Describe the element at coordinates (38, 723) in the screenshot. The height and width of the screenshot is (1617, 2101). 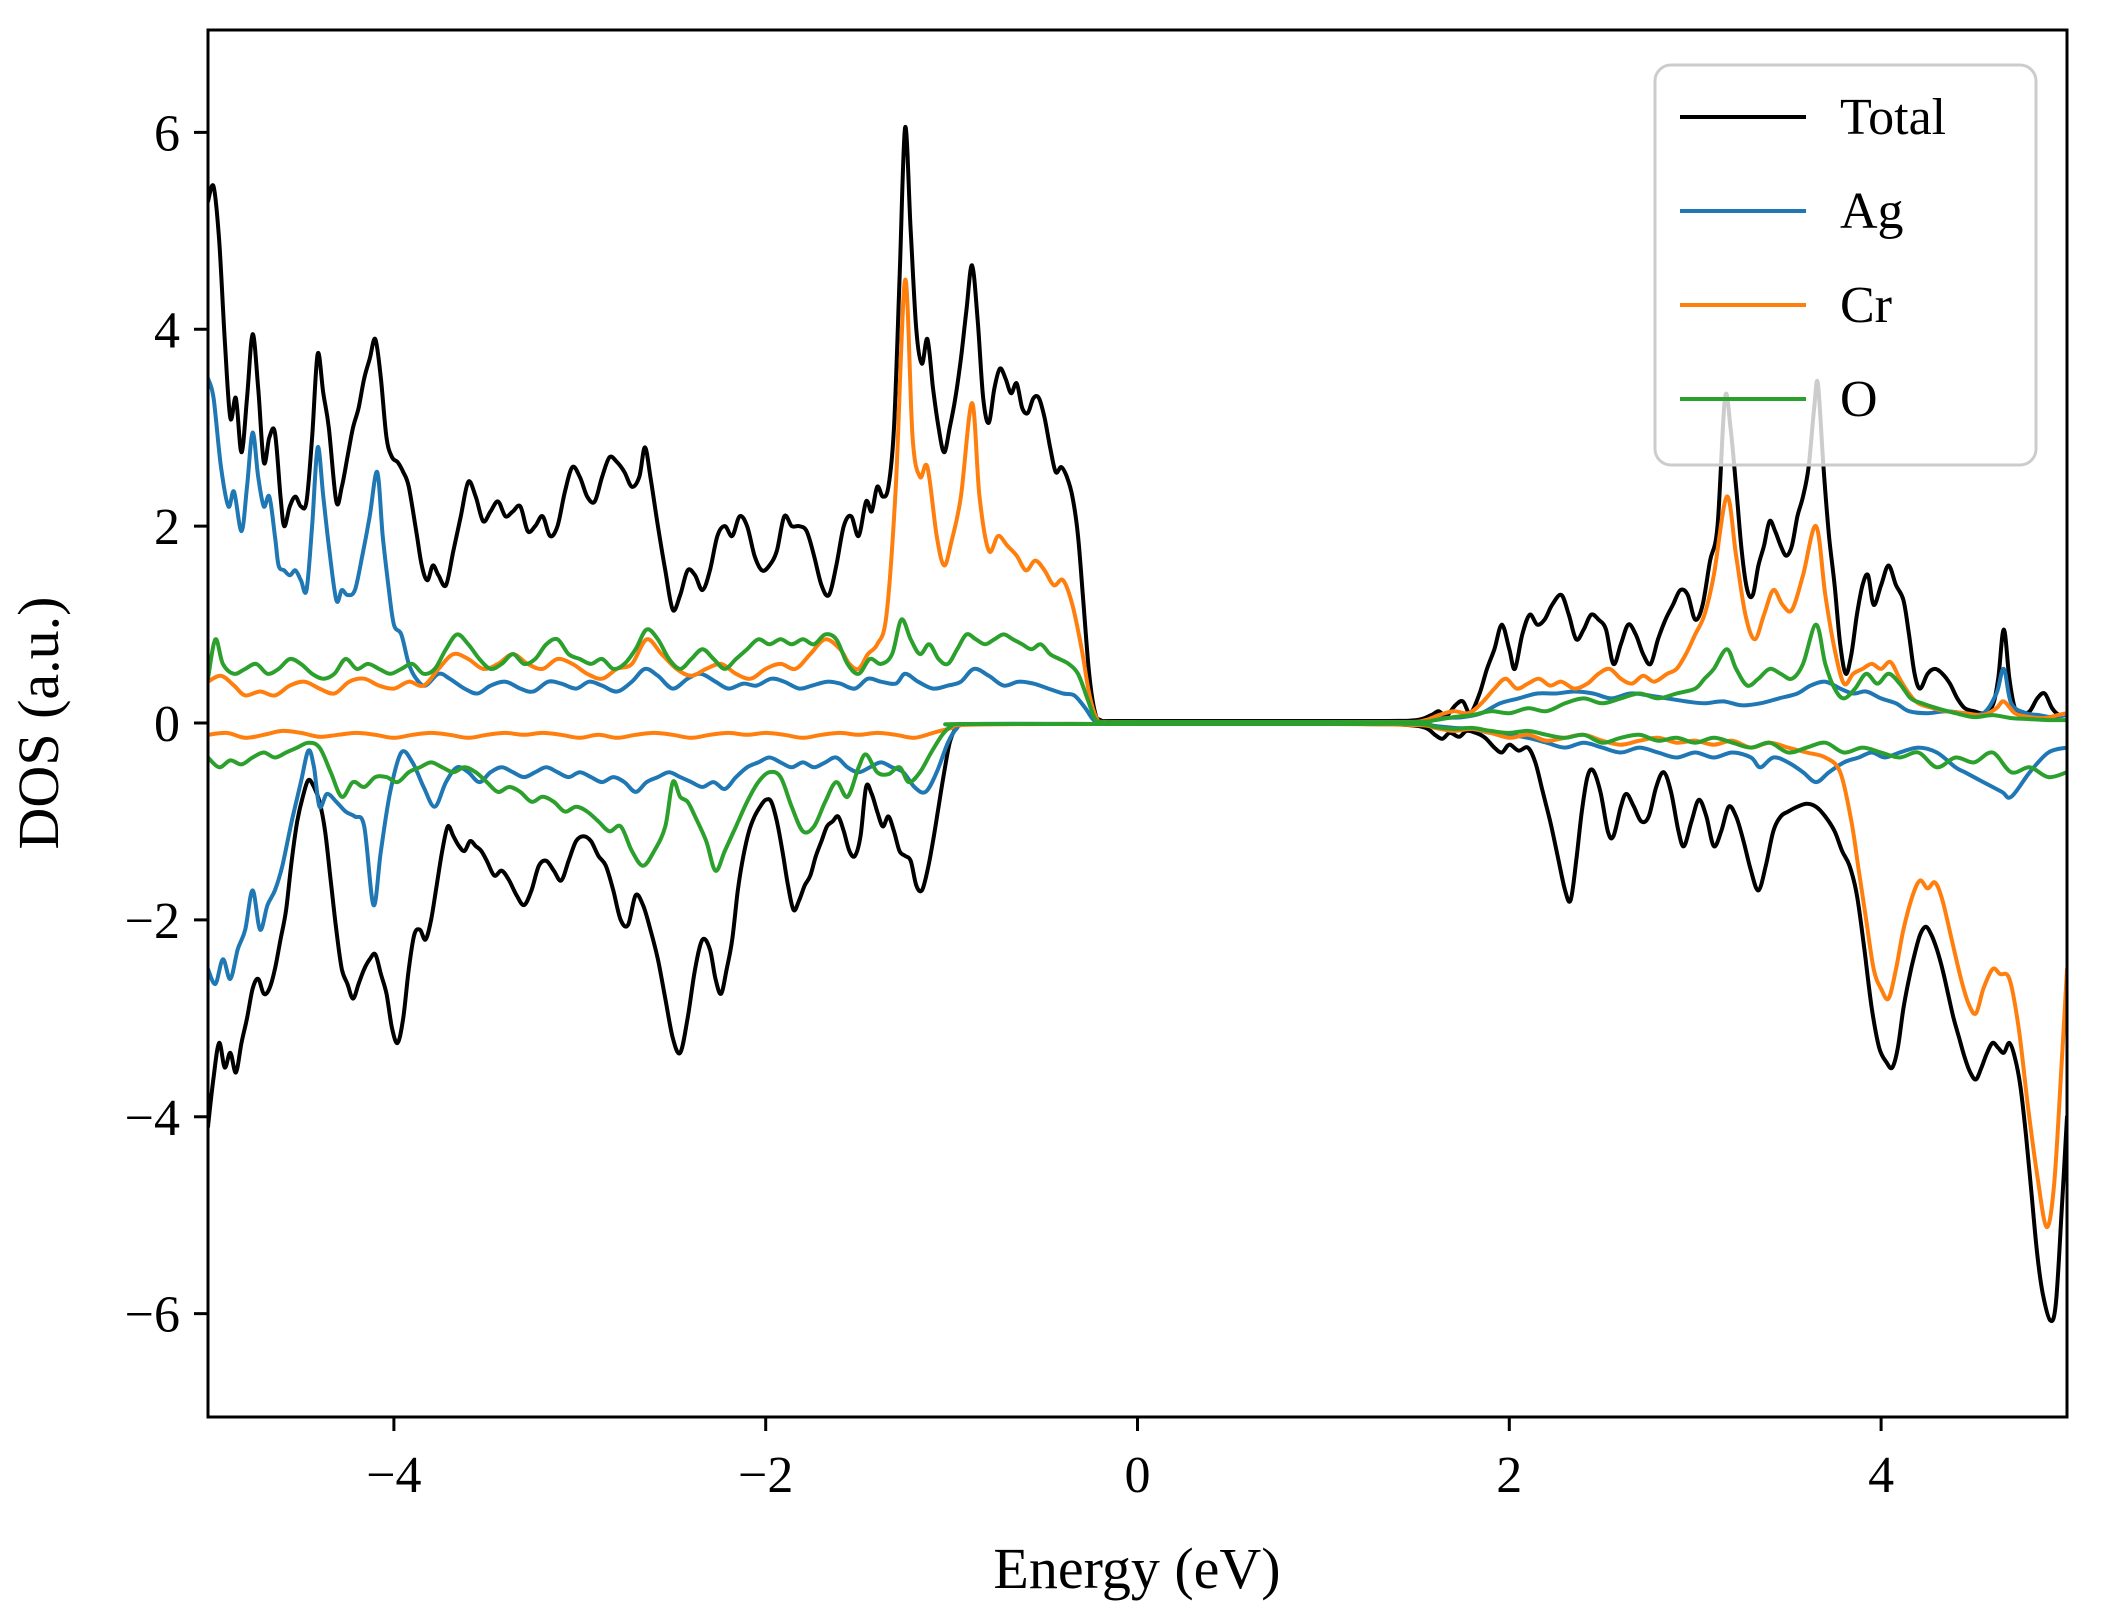
I see `y-axis-label: DOS (a.u.)` at that location.